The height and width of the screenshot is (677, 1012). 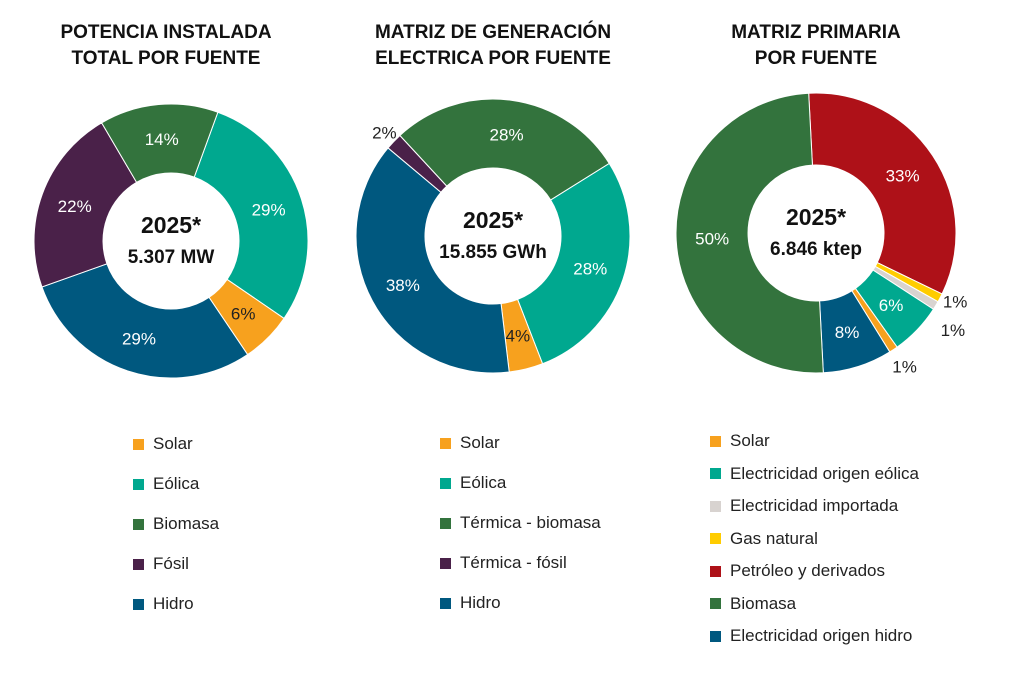 I want to click on legend-item: Fósil, so click(x=161, y=564).